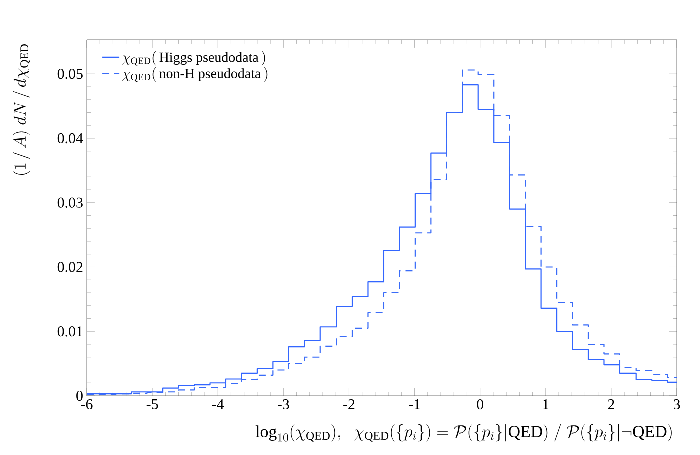 This screenshot has width=700, height=455. What do you see at coordinates (70, 203) in the screenshot?
I see `y-tick-label: 0.03` at bounding box center [70, 203].